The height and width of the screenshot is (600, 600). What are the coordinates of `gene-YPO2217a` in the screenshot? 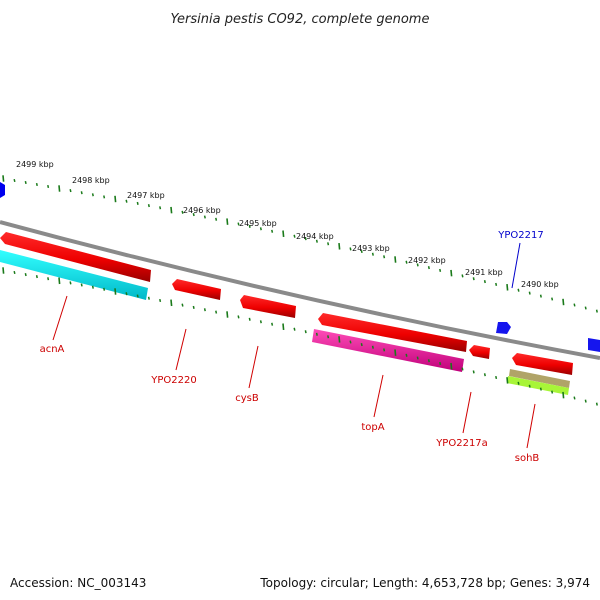 It's located at (479, 352).